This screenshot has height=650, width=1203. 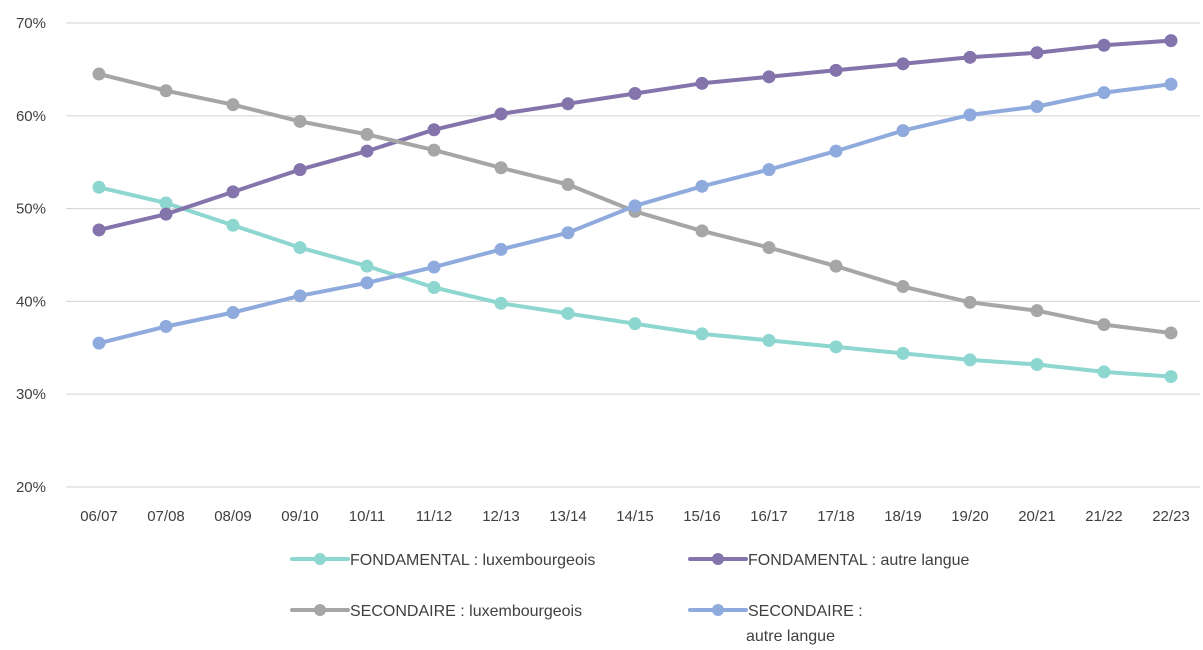 What do you see at coordinates (903, 516) in the screenshot?
I see `x-tick-label: 18/19` at bounding box center [903, 516].